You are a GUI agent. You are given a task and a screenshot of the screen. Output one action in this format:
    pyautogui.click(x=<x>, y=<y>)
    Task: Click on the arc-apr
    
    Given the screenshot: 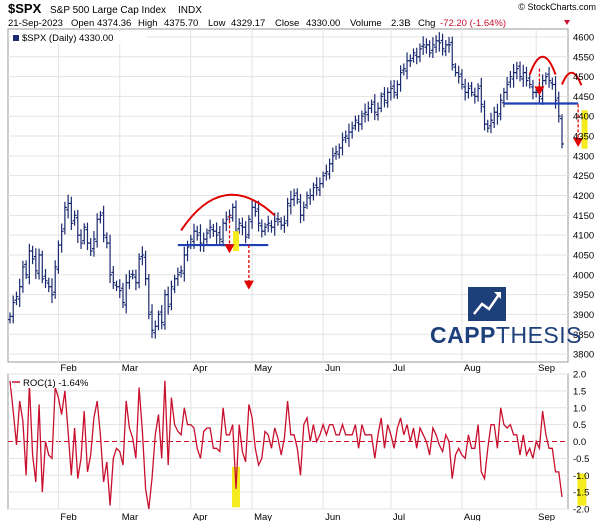 What is the action you would take?
    pyautogui.click(x=228, y=212)
    